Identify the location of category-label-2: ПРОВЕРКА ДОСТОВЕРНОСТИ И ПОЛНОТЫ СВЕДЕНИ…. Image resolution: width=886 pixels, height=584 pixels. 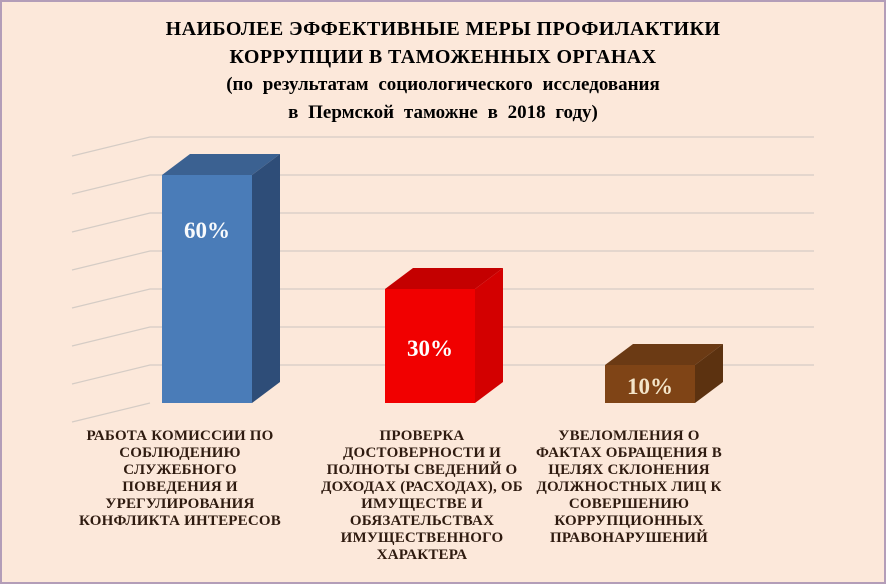
(422, 495).